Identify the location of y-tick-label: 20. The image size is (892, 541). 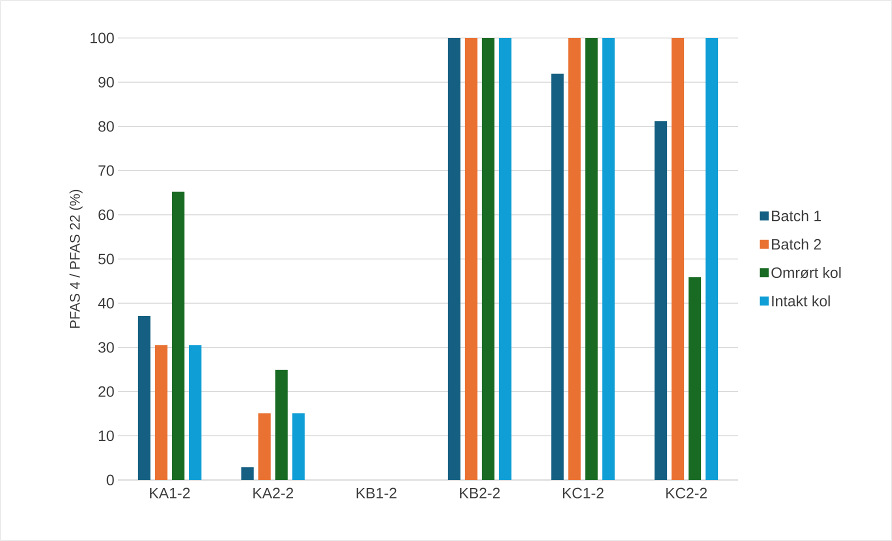
(106, 391).